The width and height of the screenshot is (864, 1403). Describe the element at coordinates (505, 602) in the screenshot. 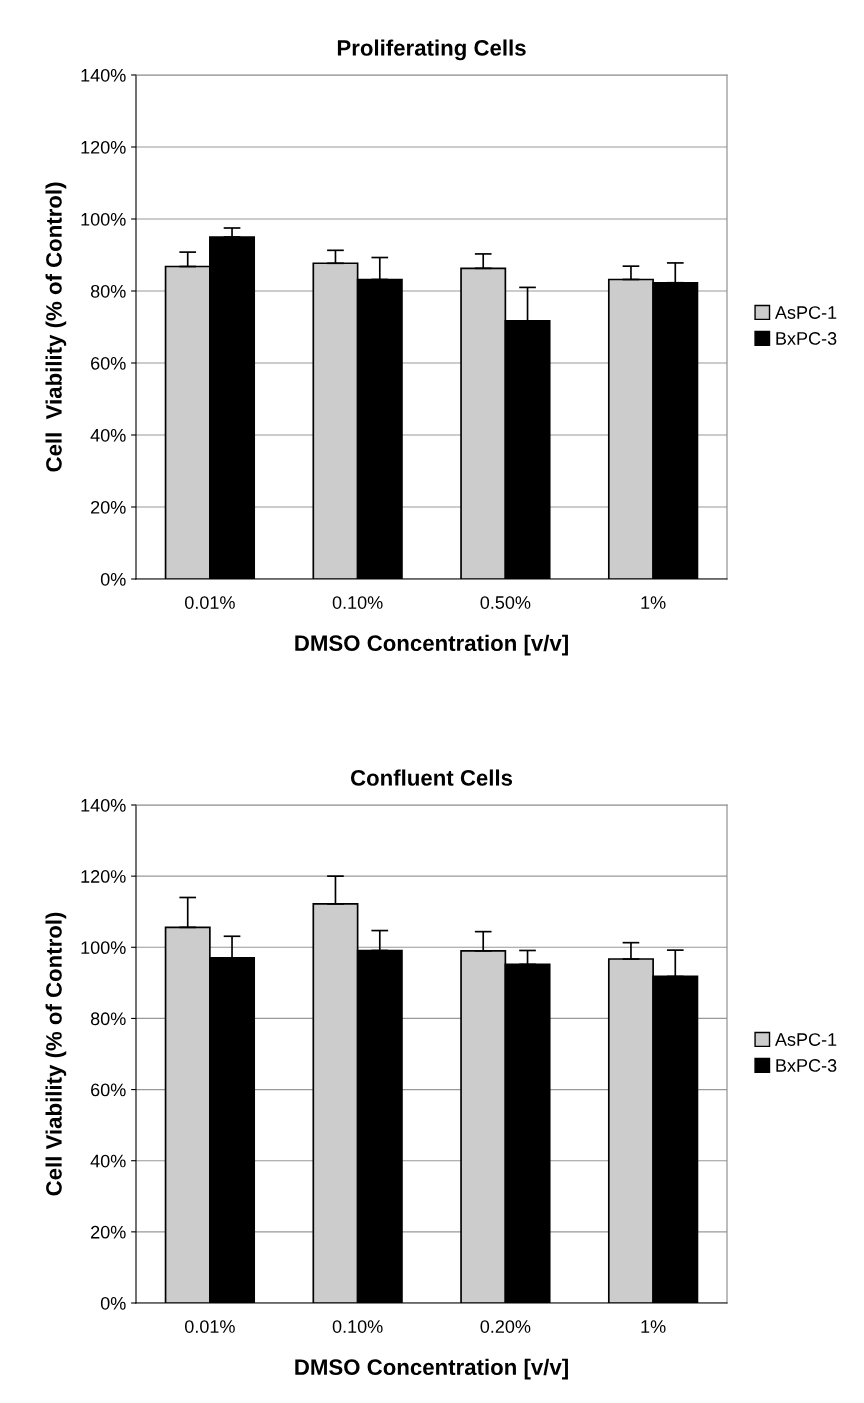

I see `x-tick-label: 0.50%` at that location.